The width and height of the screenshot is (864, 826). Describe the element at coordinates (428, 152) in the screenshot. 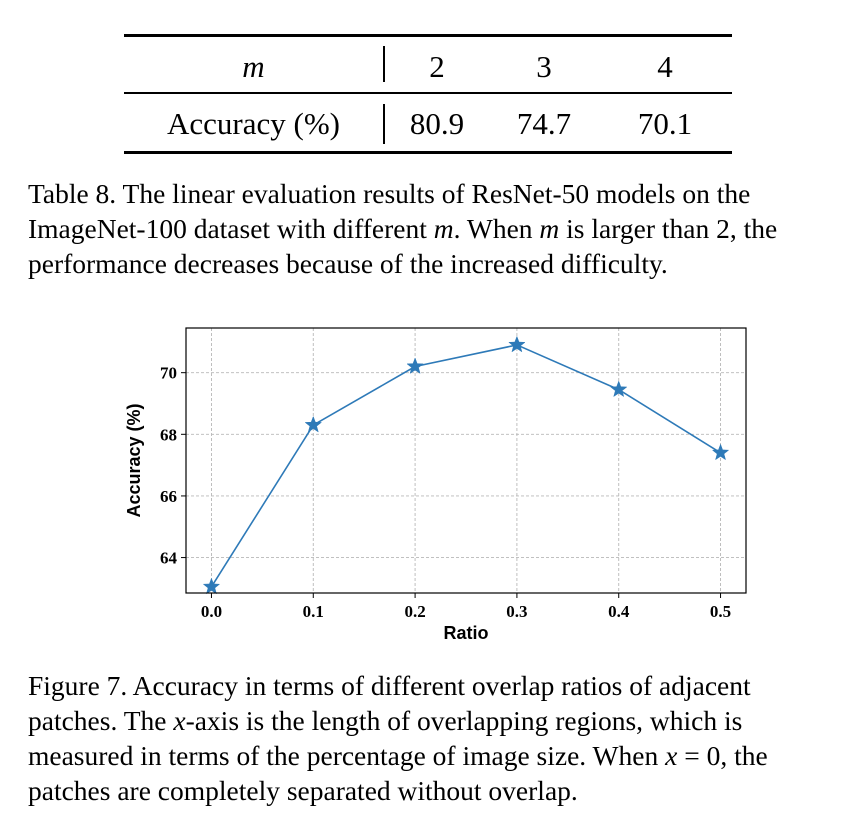

I see `table-bottom-rule` at that location.